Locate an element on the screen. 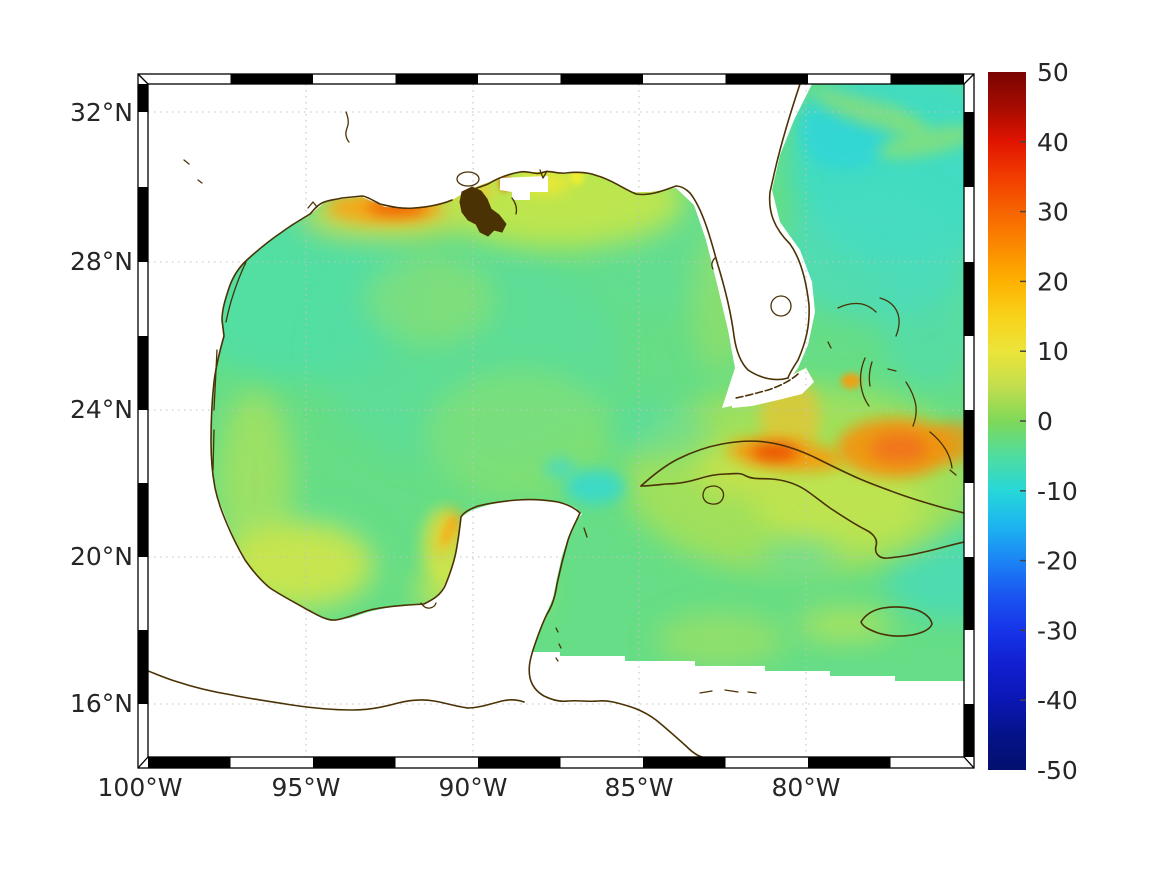 The width and height of the screenshot is (1167, 879). y-tick-24n: 24°N is located at coordinates (101, 409).